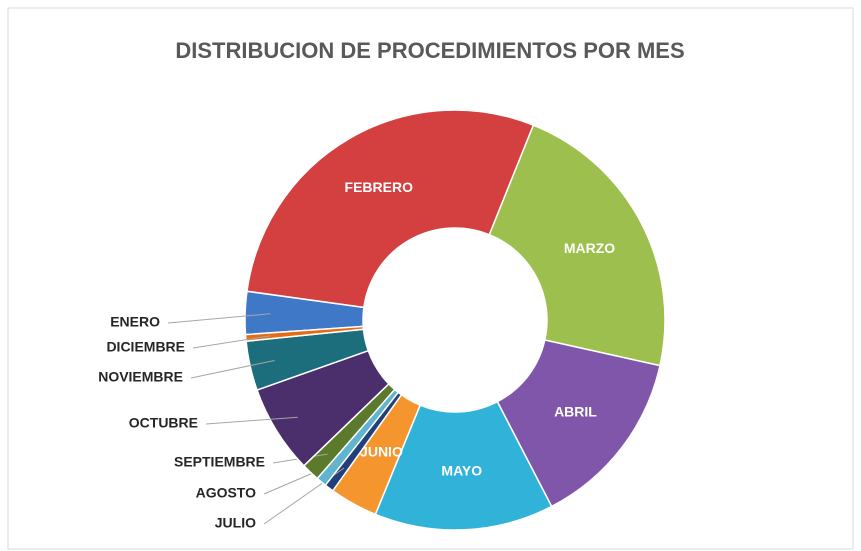 The image size is (861, 551). Describe the element at coordinates (226, 493) in the screenshot. I see `slice-label: AGOSTO` at that location.